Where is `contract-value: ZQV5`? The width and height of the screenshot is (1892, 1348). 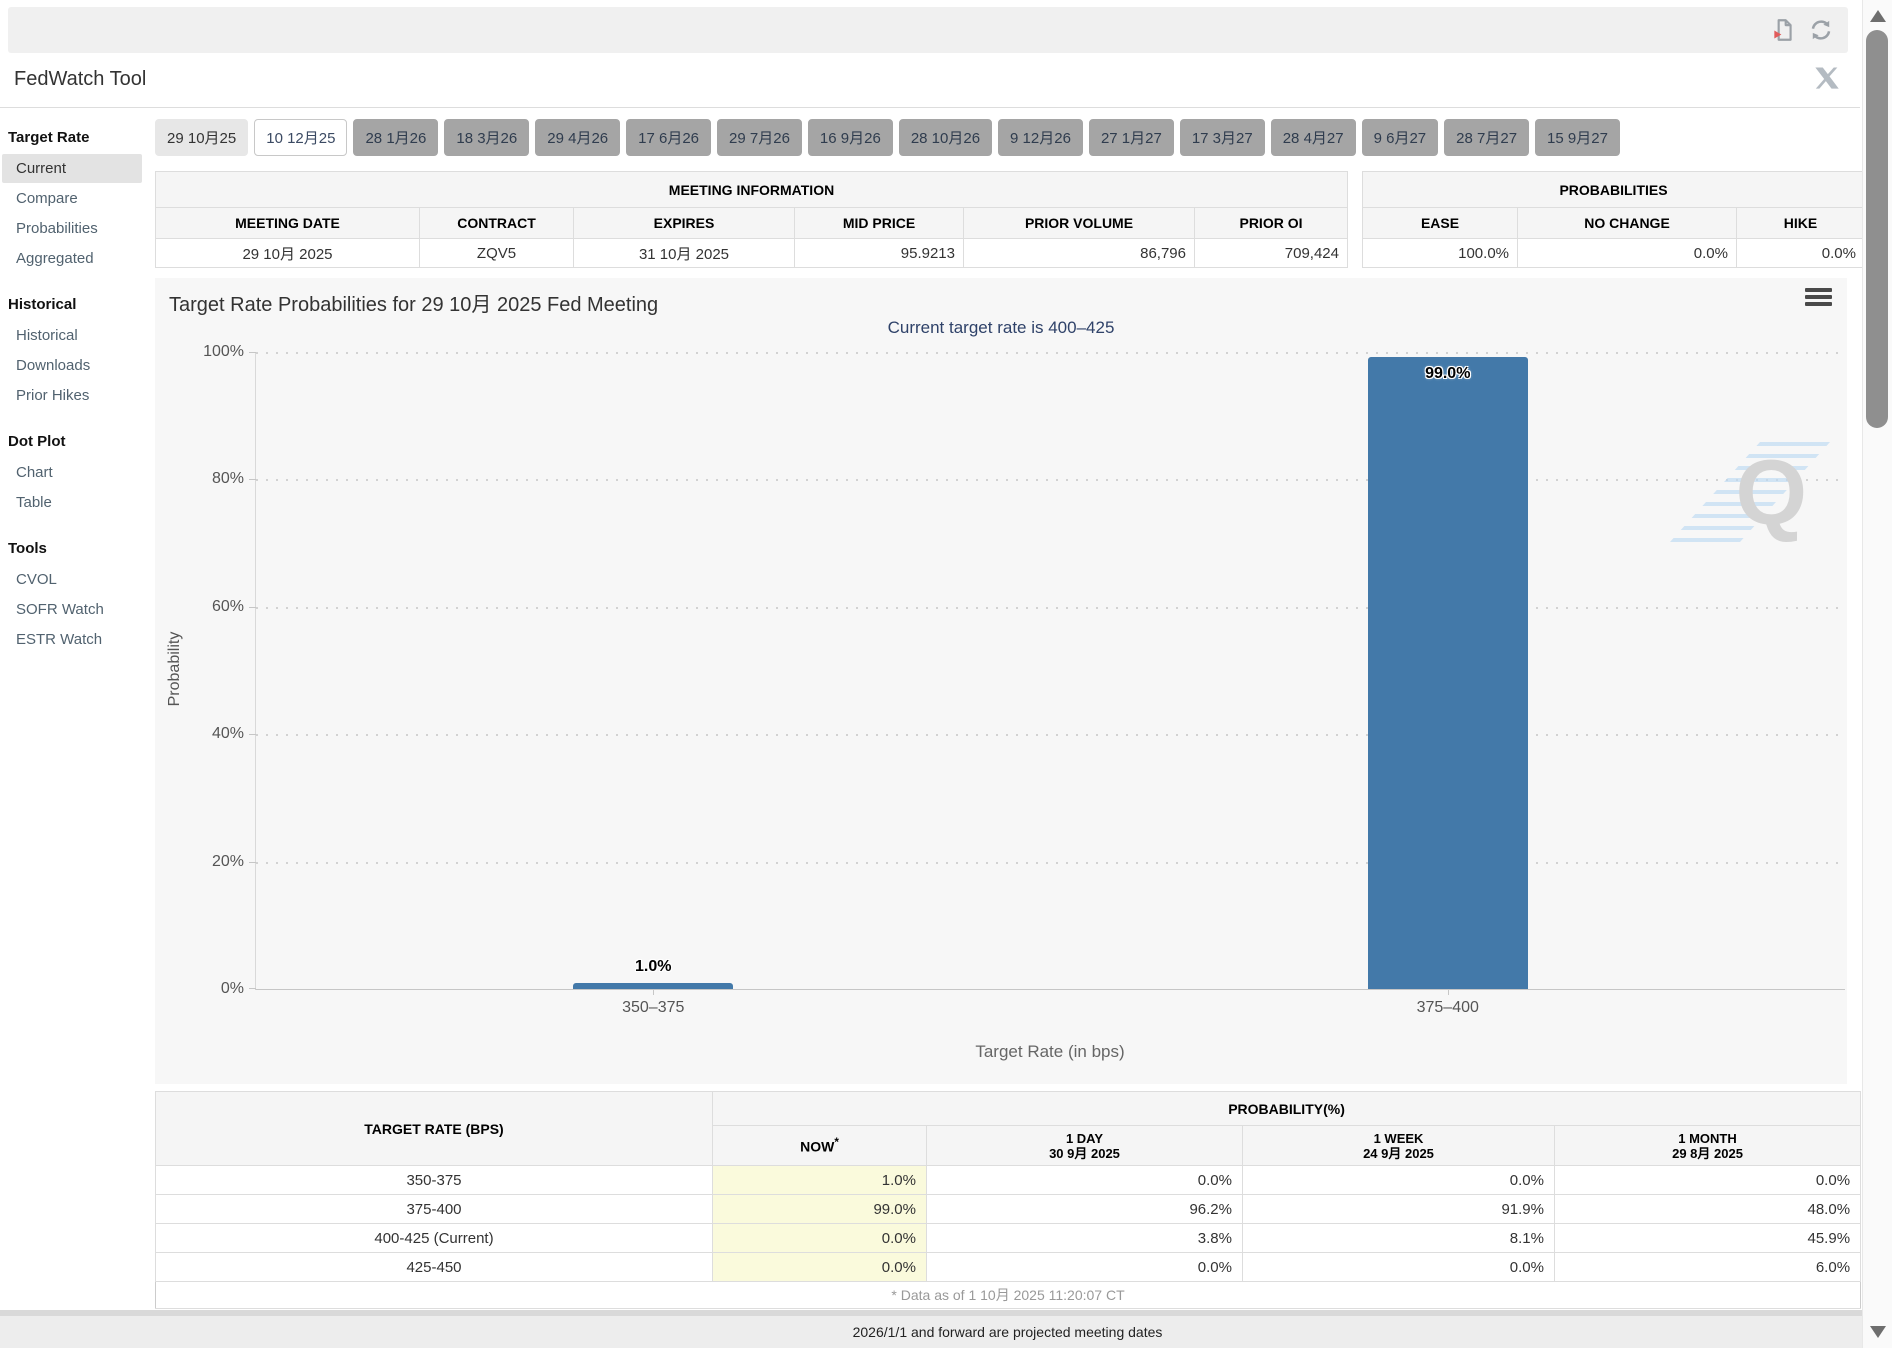
contract-value: ZQV5 is located at coordinates (496, 253).